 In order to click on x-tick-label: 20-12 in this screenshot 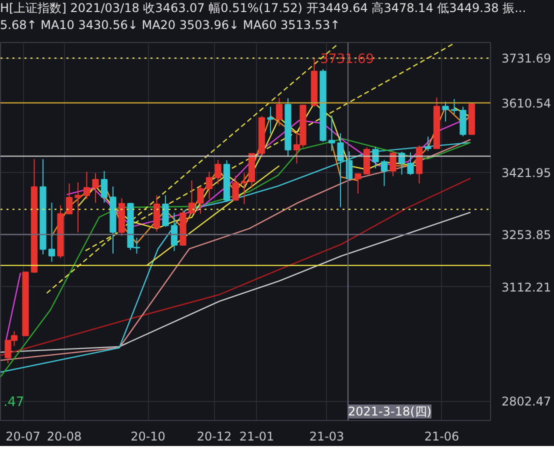, I will do `click(214, 437)`.